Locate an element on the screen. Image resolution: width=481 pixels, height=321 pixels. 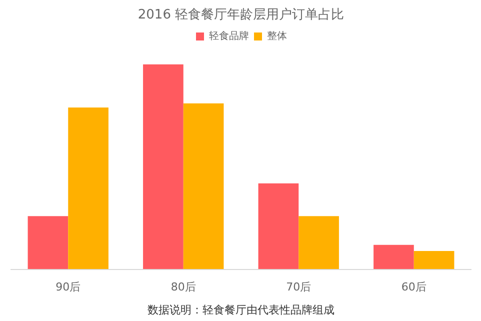
x-tick-label: 70后 is located at coordinates (299, 287).